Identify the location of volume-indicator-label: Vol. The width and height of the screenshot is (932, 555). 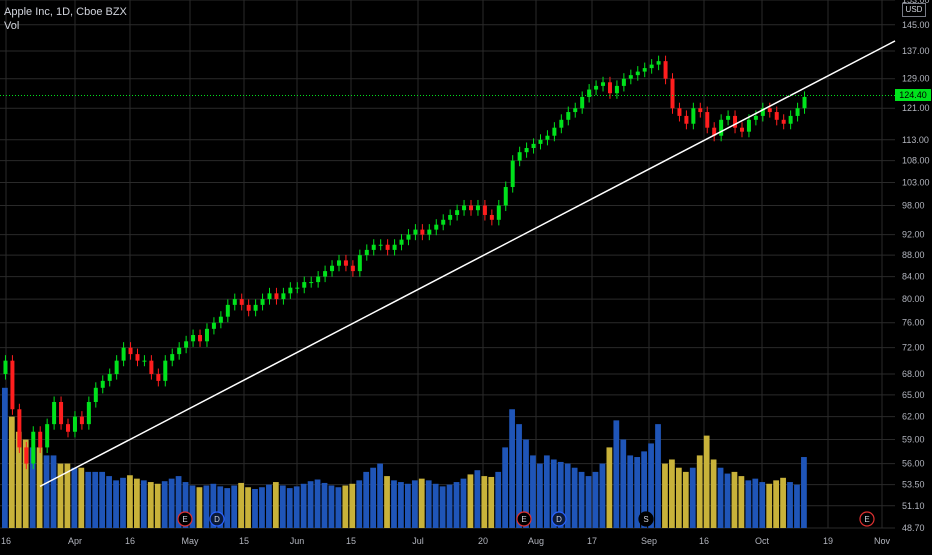
(12, 26).